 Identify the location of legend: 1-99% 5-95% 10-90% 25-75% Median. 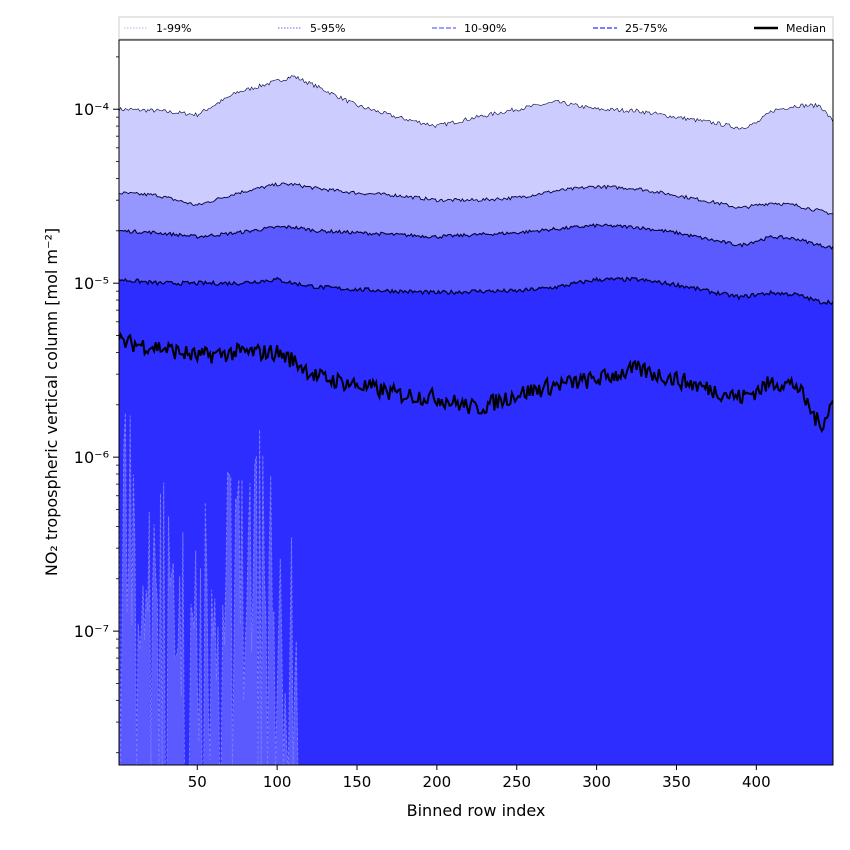
(476, 28).